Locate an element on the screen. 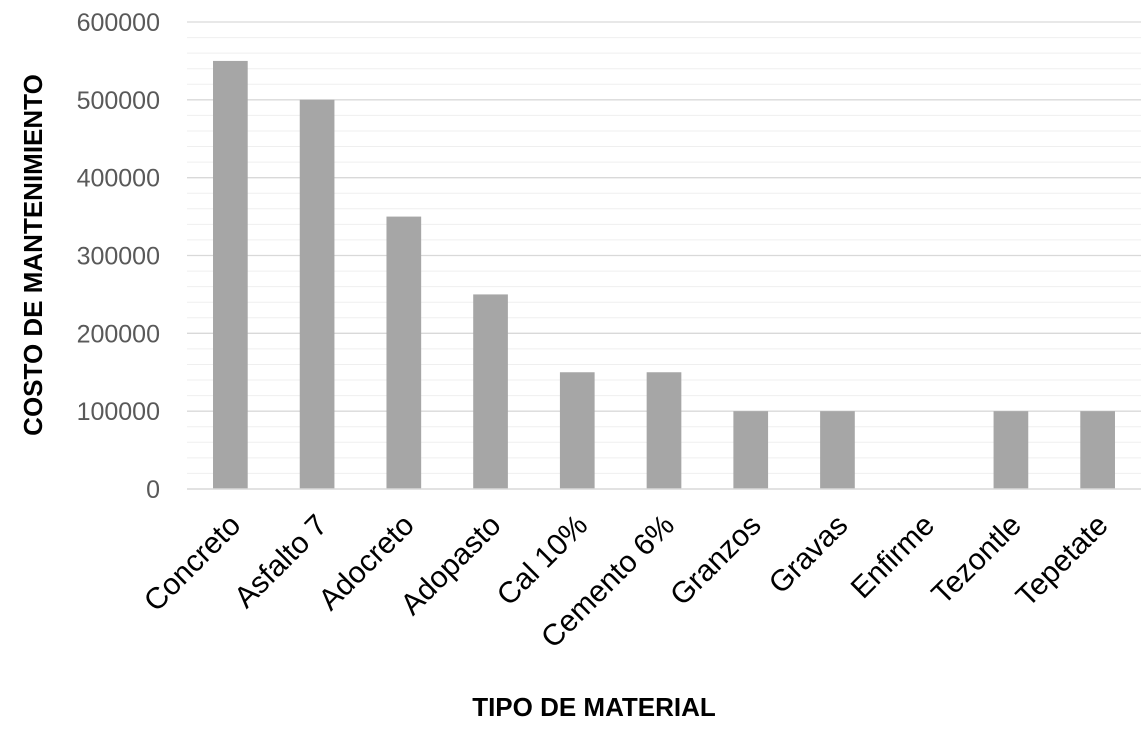 The image size is (1147, 736). x-tick-label: Tezontle is located at coordinates (977, 560).